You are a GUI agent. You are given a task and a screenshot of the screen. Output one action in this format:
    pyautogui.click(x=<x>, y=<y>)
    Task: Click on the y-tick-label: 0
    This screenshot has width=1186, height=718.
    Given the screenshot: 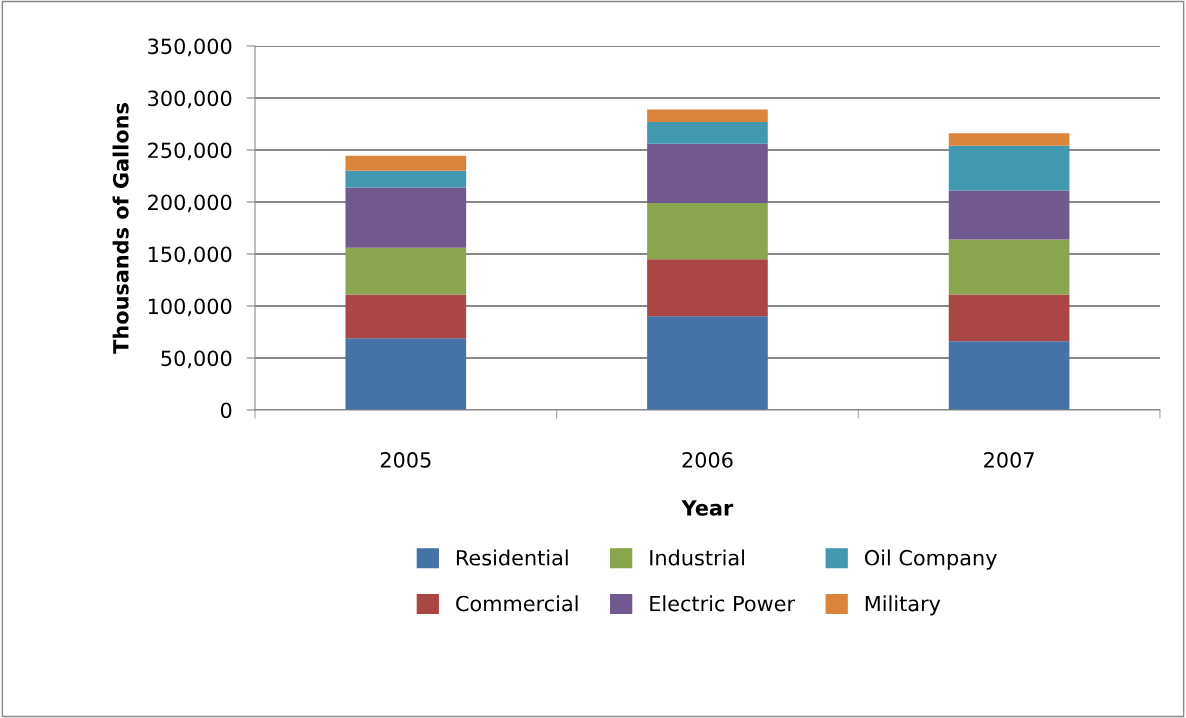 What is the action you would take?
    pyautogui.click(x=226, y=410)
    